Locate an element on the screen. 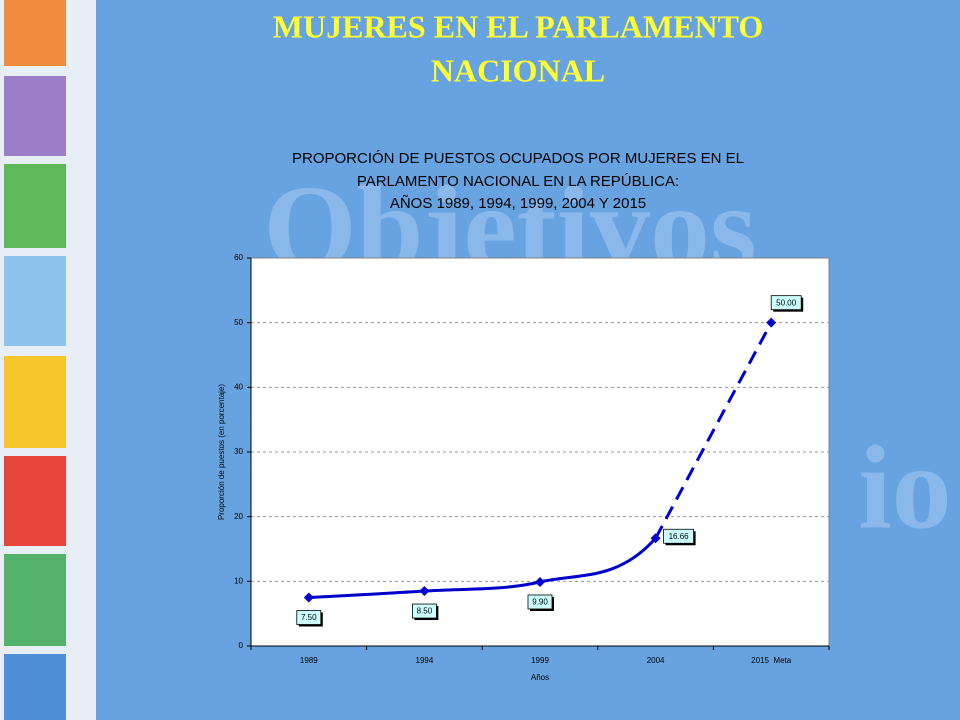  data-label: 9.90 is located at coordinates (540, 602).